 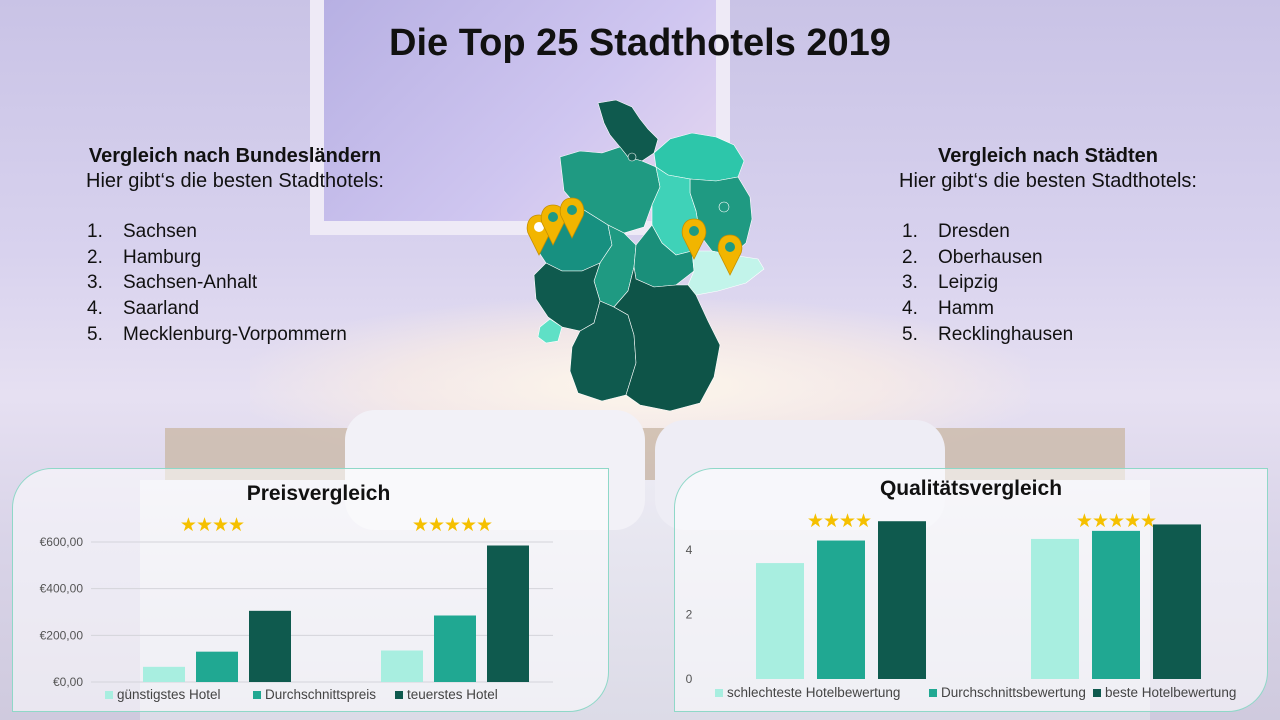 What do you see at coordinates (724, 207) in the screenshot?
I see `map-region-berlin` at bounding box center [724, 207].